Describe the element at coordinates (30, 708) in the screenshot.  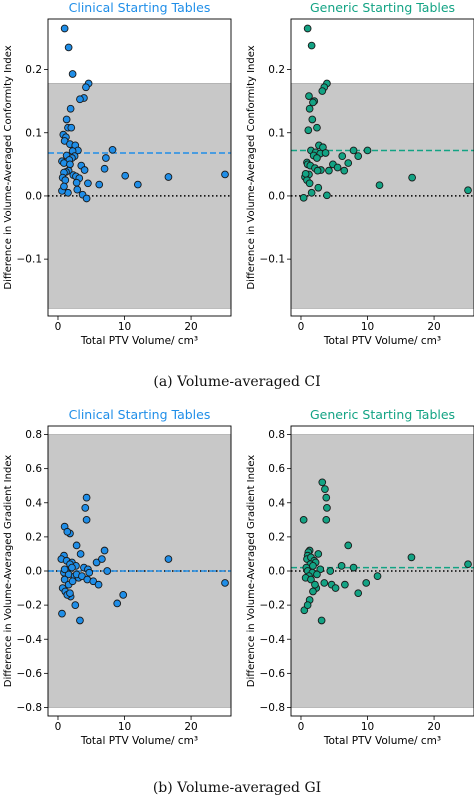
I see `y-tick-label: −0.8` at that location.